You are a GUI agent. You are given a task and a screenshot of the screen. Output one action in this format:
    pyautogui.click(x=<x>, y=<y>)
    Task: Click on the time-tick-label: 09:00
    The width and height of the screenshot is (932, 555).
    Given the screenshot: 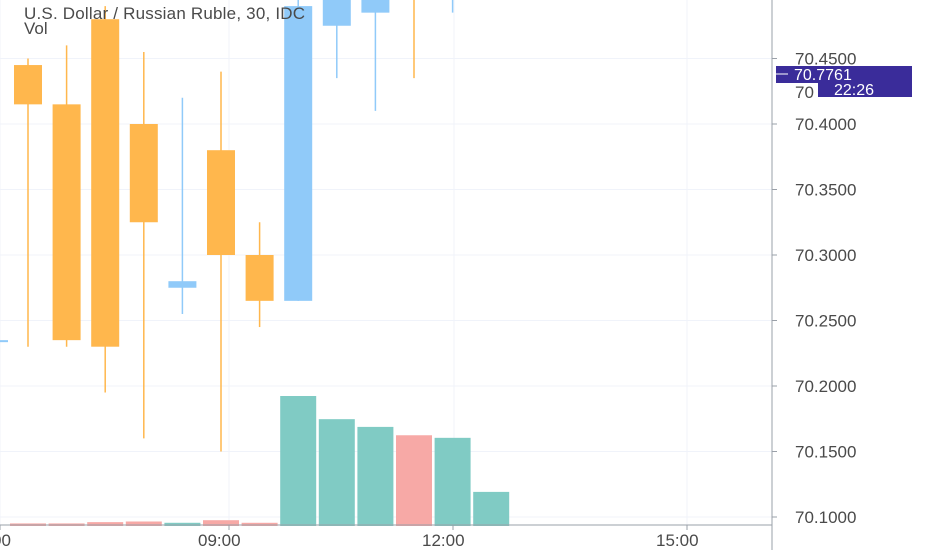 What is the action you would take?
    pyautogui.click(x=219, y=540)
    